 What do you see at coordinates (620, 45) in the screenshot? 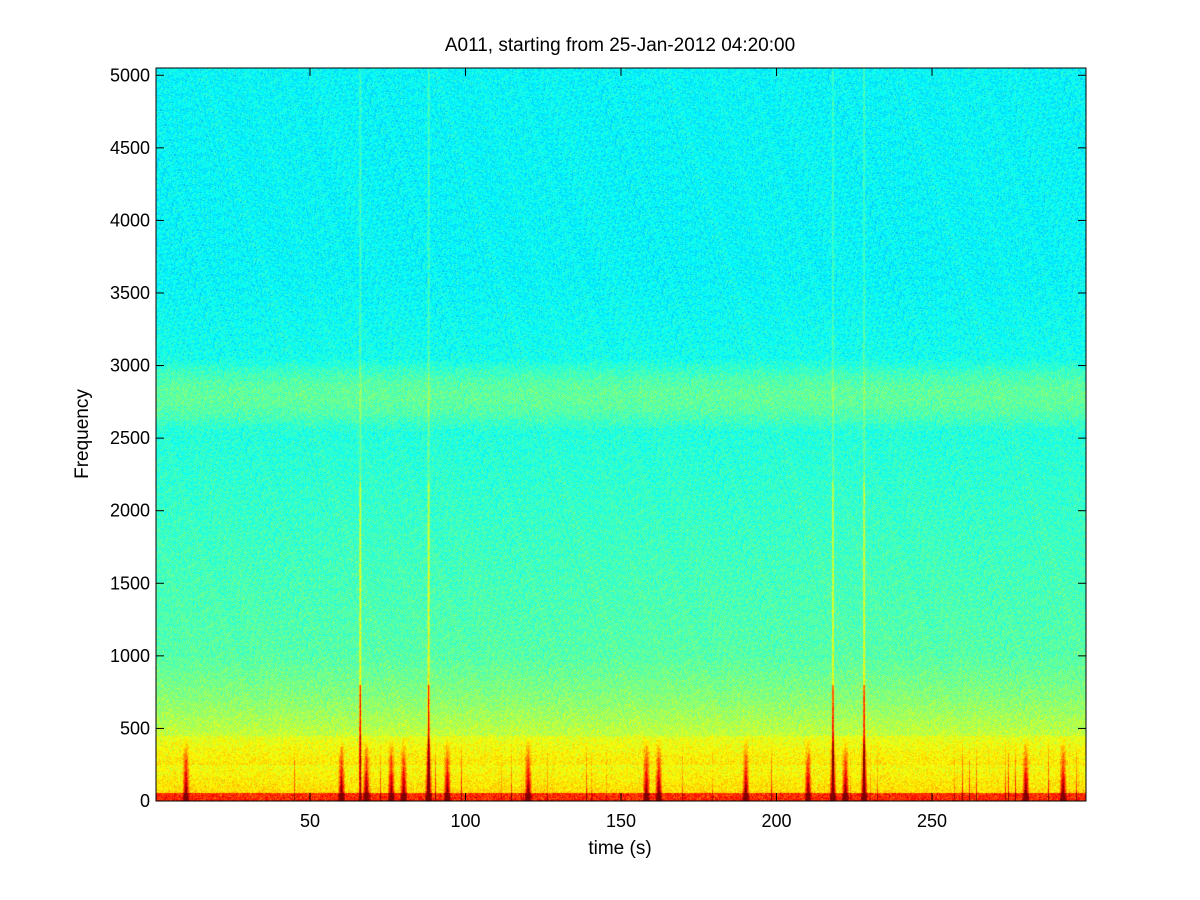
I see `chart-title: A011, starting from 25-Jan-2012 04:20:00` at bounding box center [620, 45].